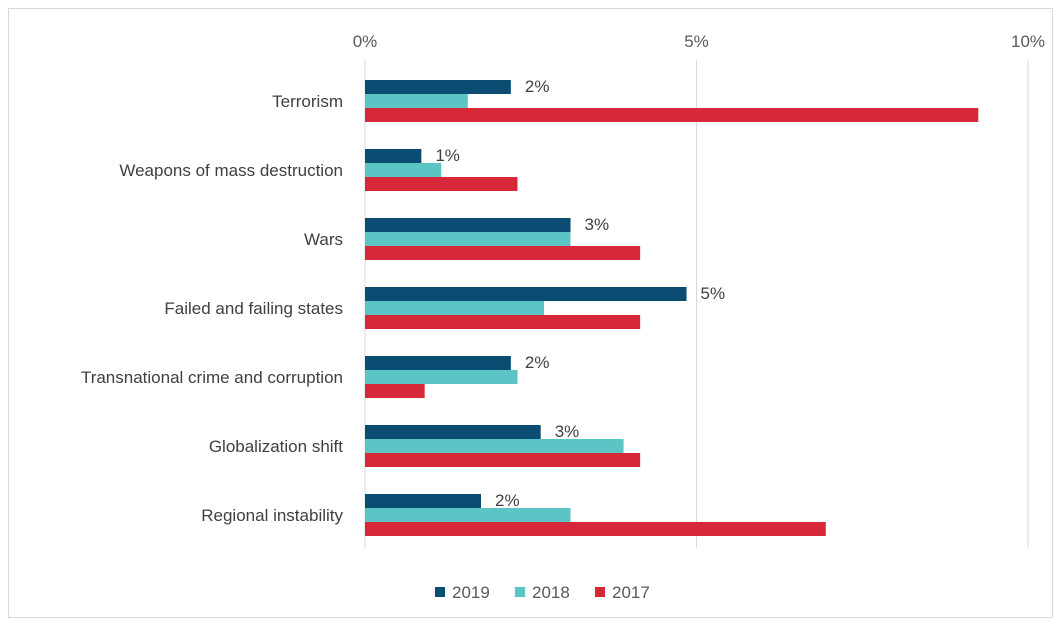 The width and height of the screenshot is (1062, 625). What do you see at coordinates (440, 592) in the screenshot?
I see `legend-swatch-2019` at bounding box center [440, 592].